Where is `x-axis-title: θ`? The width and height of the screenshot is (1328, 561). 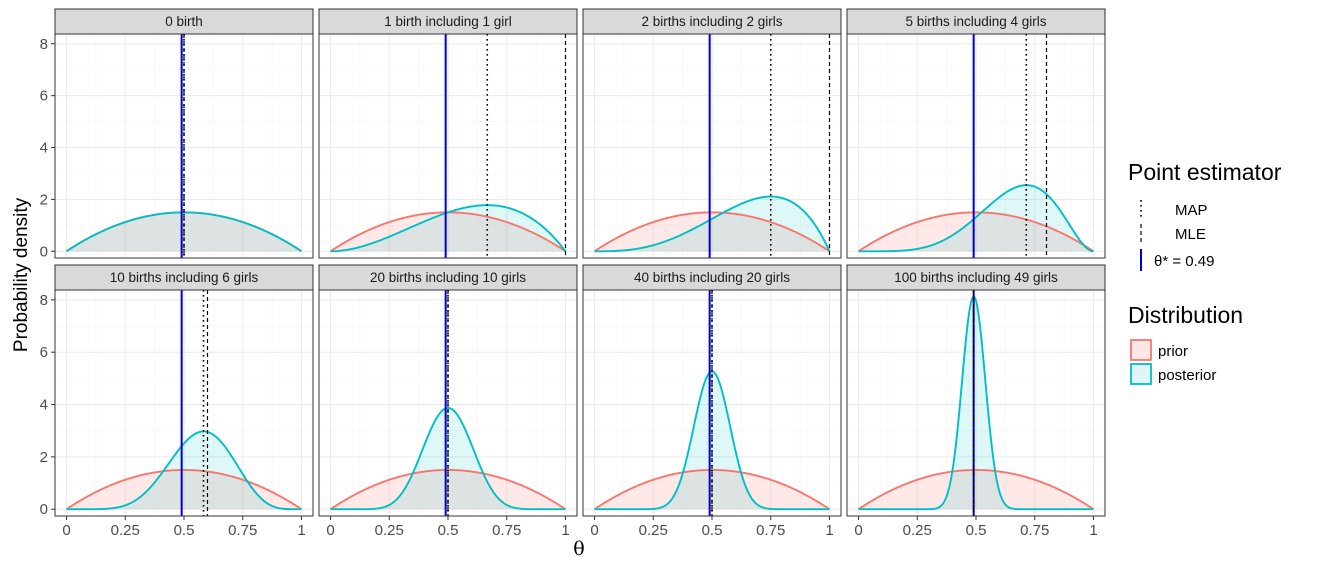
x-axis-title: θ is located at coordinates (578, 549).